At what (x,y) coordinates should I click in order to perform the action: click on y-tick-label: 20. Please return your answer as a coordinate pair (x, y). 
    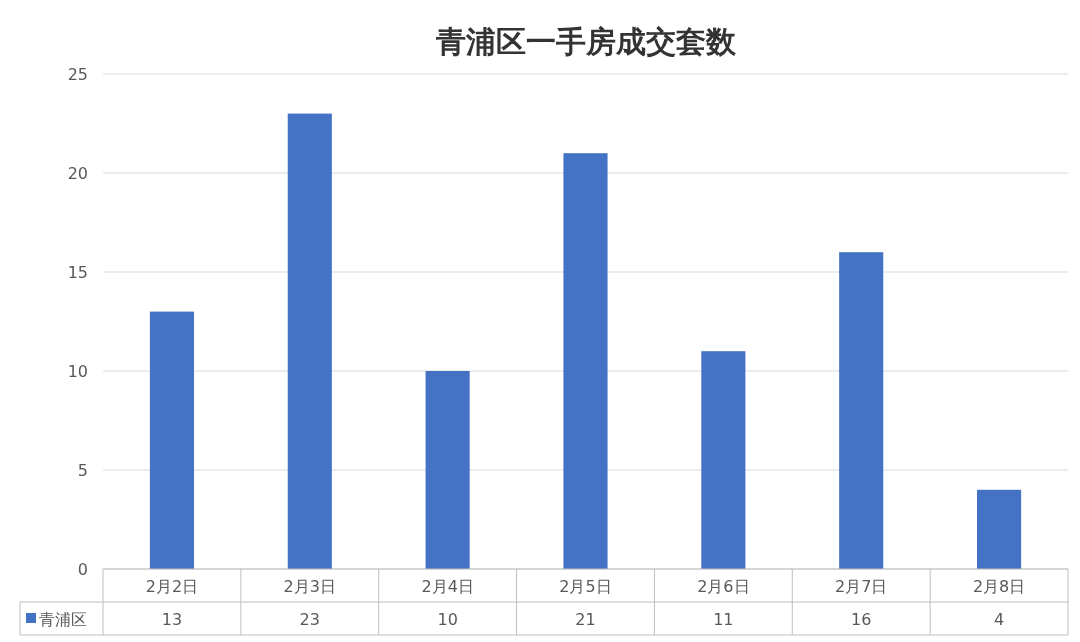
    Looking at the image, I should click on (77, 173).